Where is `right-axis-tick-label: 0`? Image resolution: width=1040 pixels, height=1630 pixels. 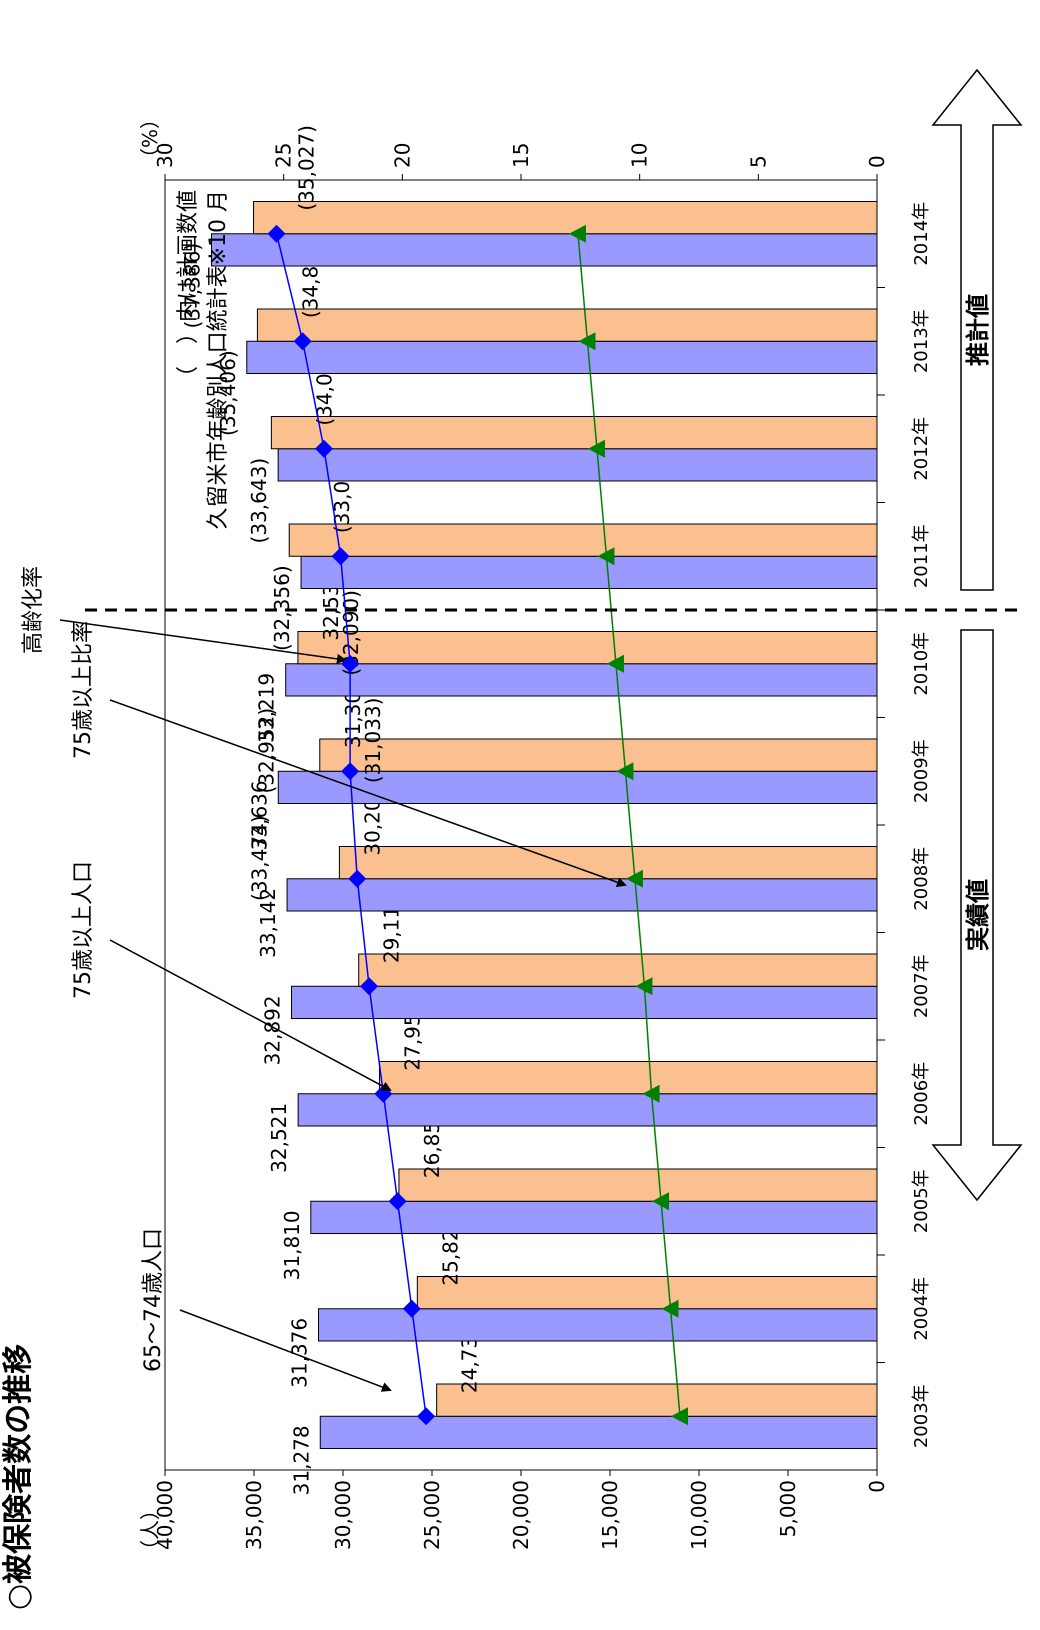 right-axis-tick-label: 0 is located at coordinates (877, 161).